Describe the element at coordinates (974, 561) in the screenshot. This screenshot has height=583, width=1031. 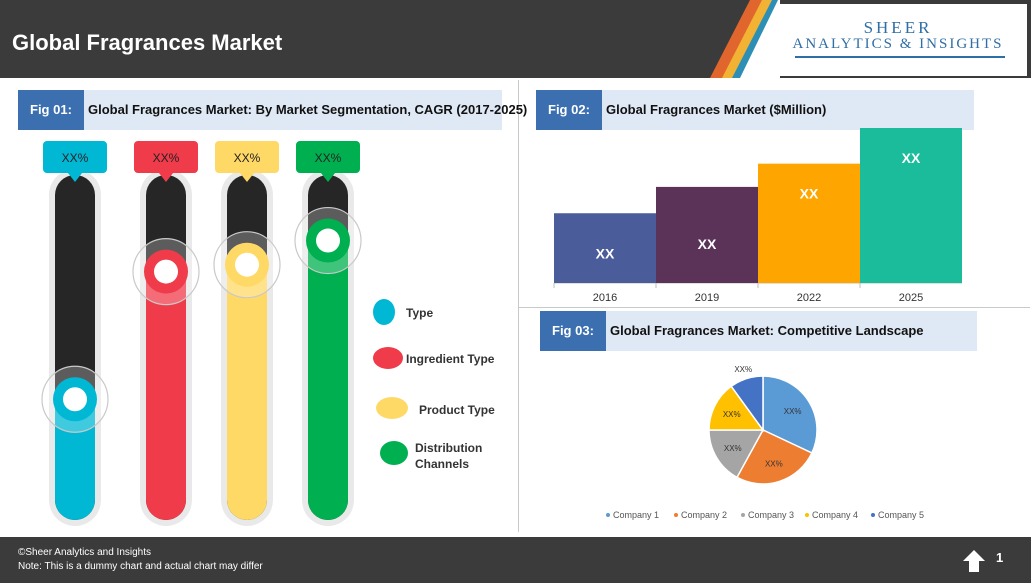
I see `home-up-arrow-icon` at that location.